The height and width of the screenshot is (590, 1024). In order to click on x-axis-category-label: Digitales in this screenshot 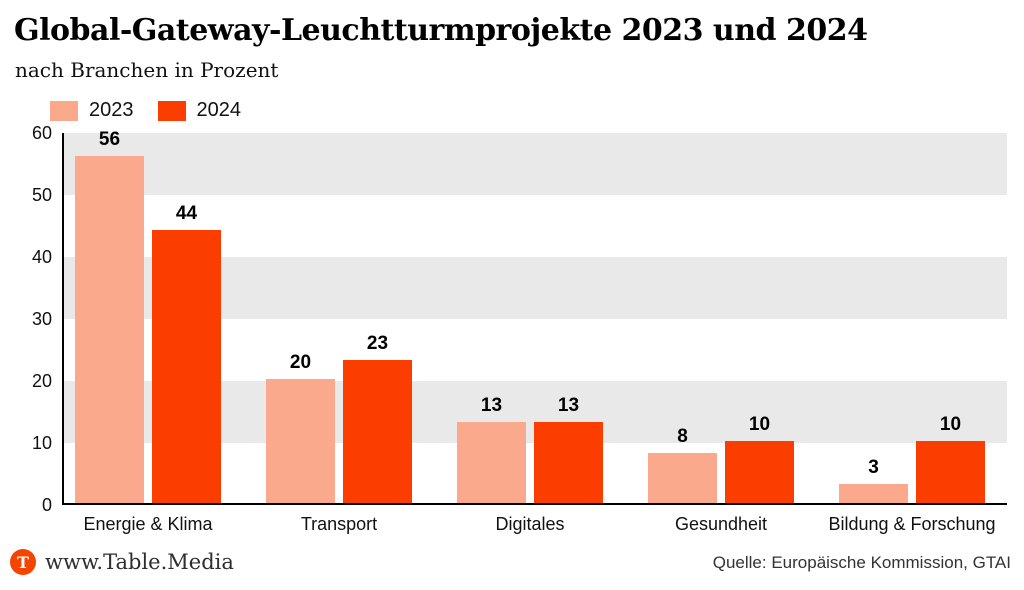, I will do `click(530, 524)`.